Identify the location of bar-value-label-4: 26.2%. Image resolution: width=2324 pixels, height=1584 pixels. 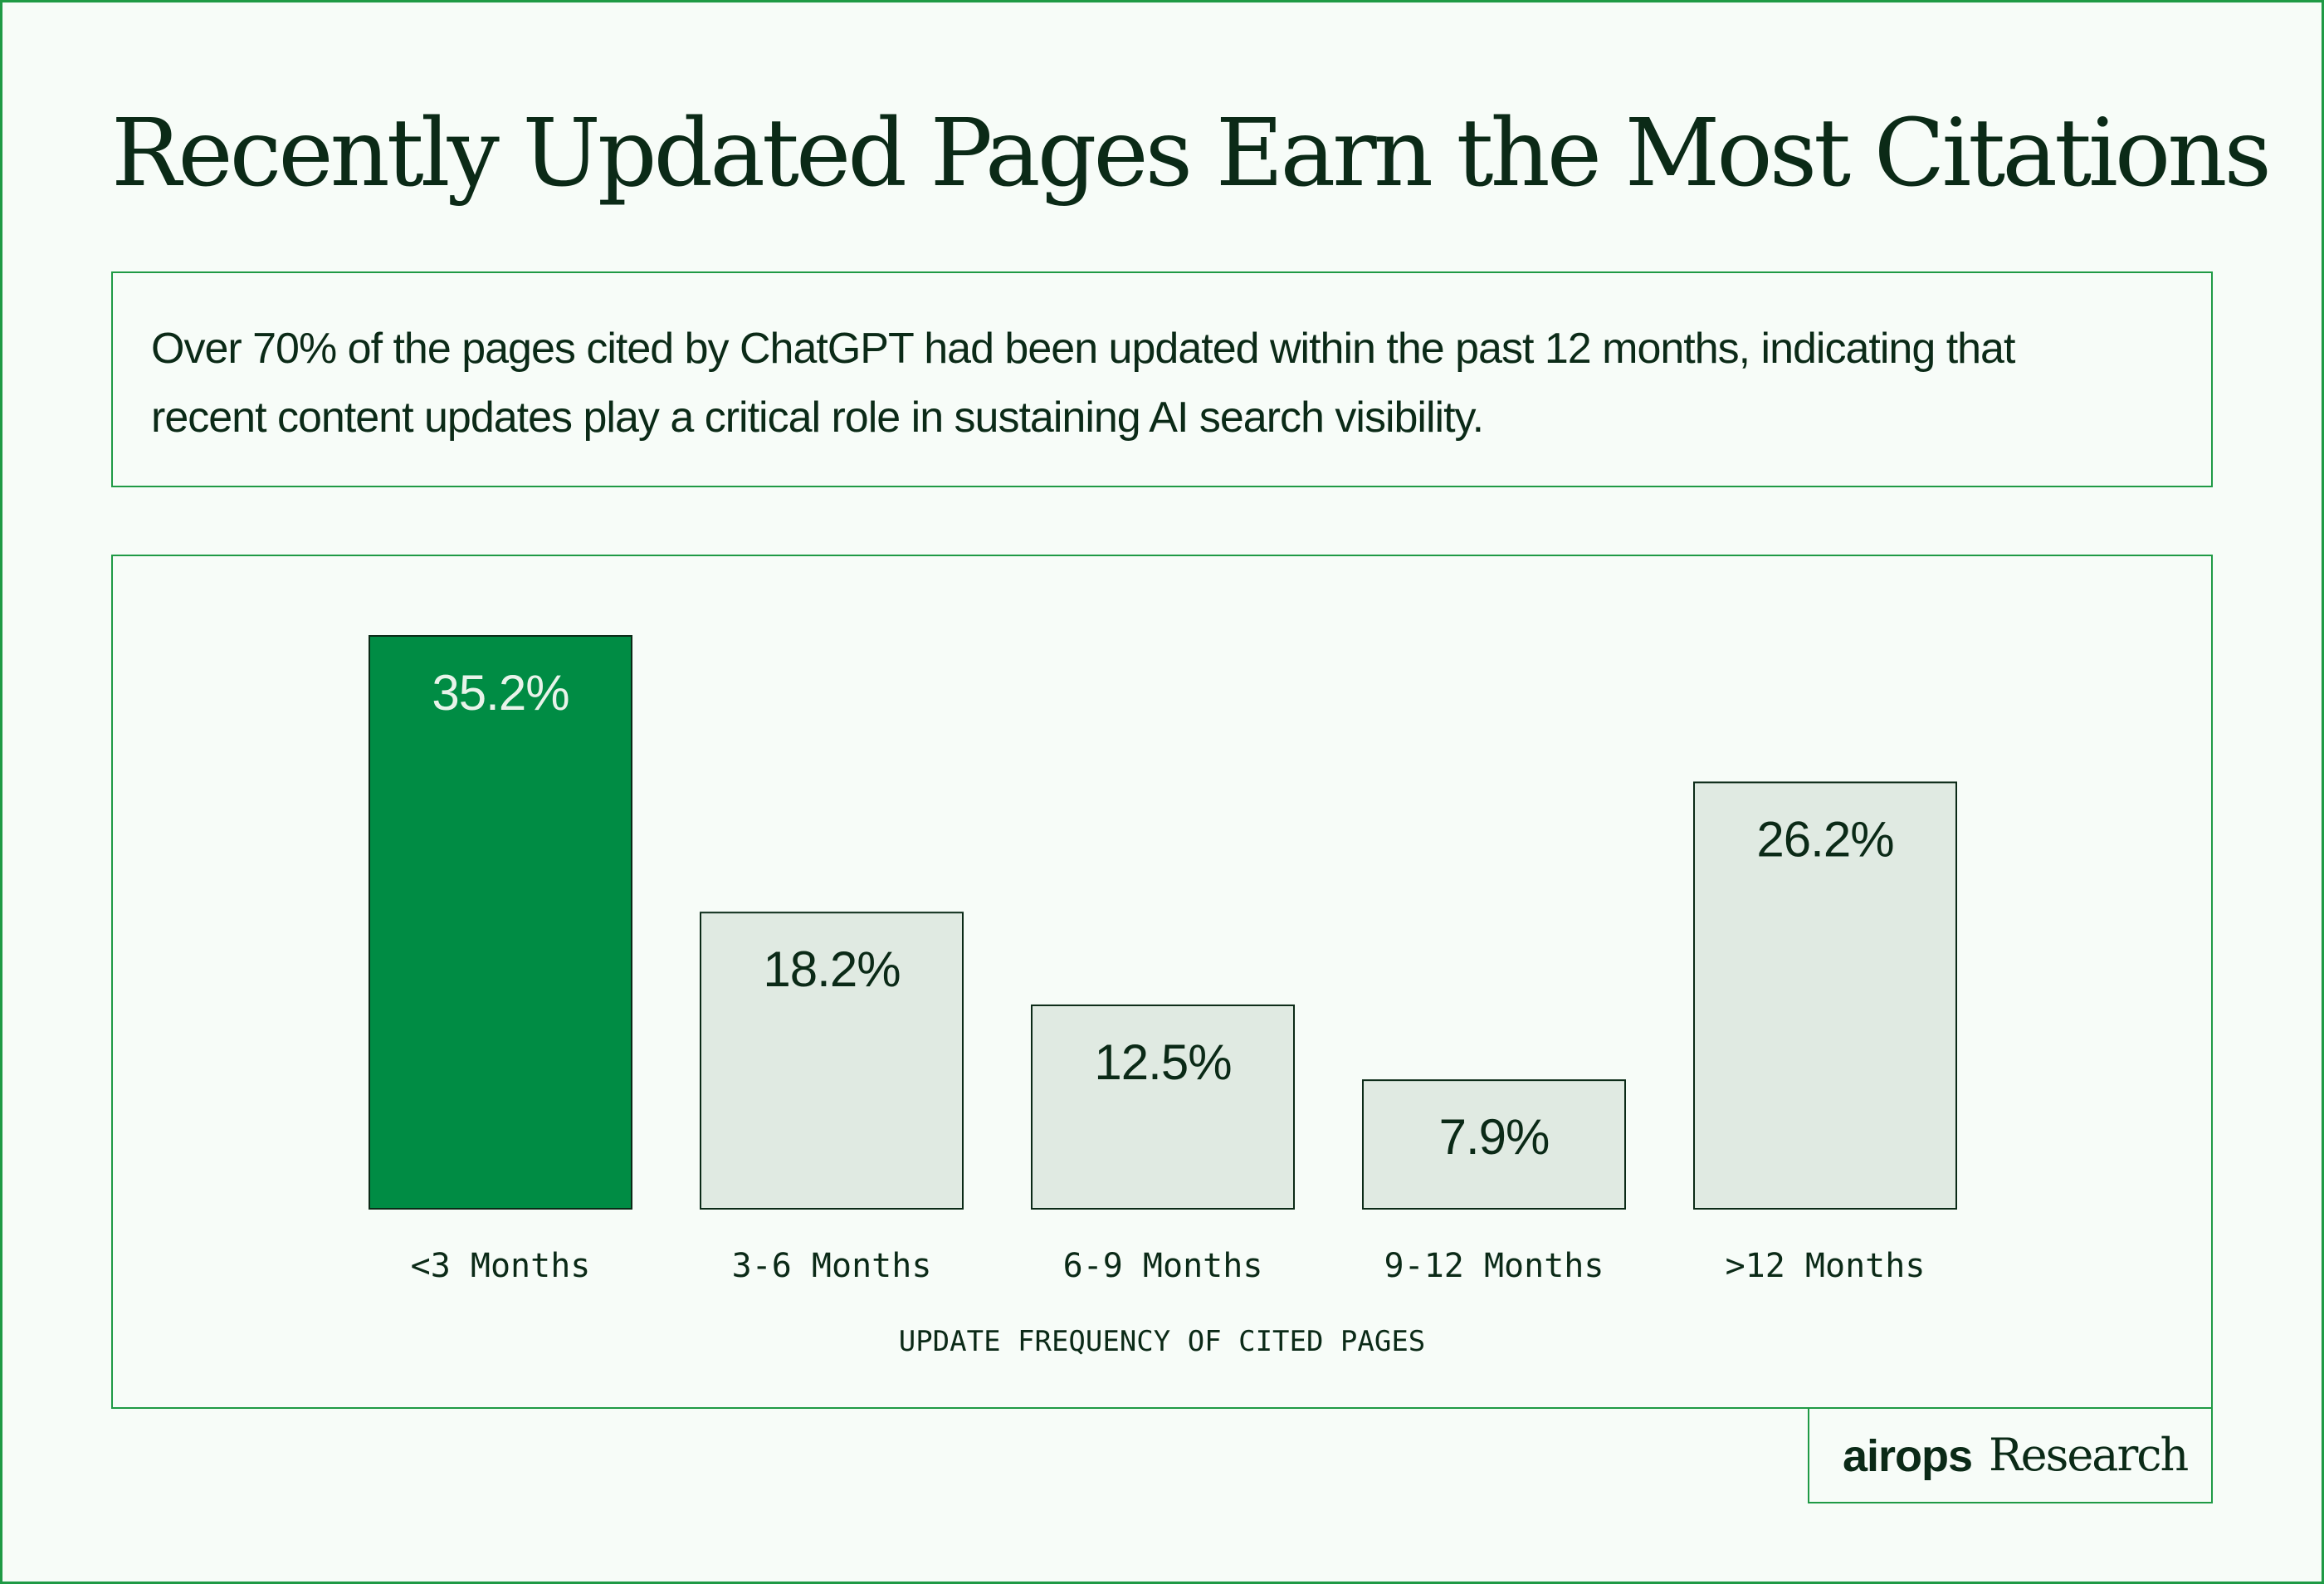
(1824, 839).